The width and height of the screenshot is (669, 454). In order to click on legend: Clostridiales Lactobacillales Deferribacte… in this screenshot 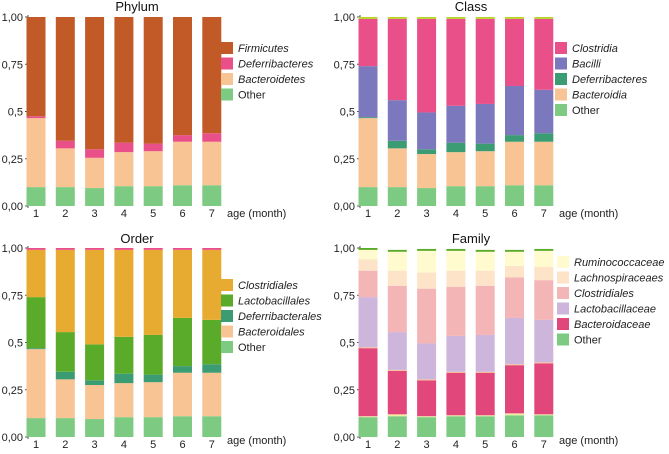, I will do `click(271, 316)`.